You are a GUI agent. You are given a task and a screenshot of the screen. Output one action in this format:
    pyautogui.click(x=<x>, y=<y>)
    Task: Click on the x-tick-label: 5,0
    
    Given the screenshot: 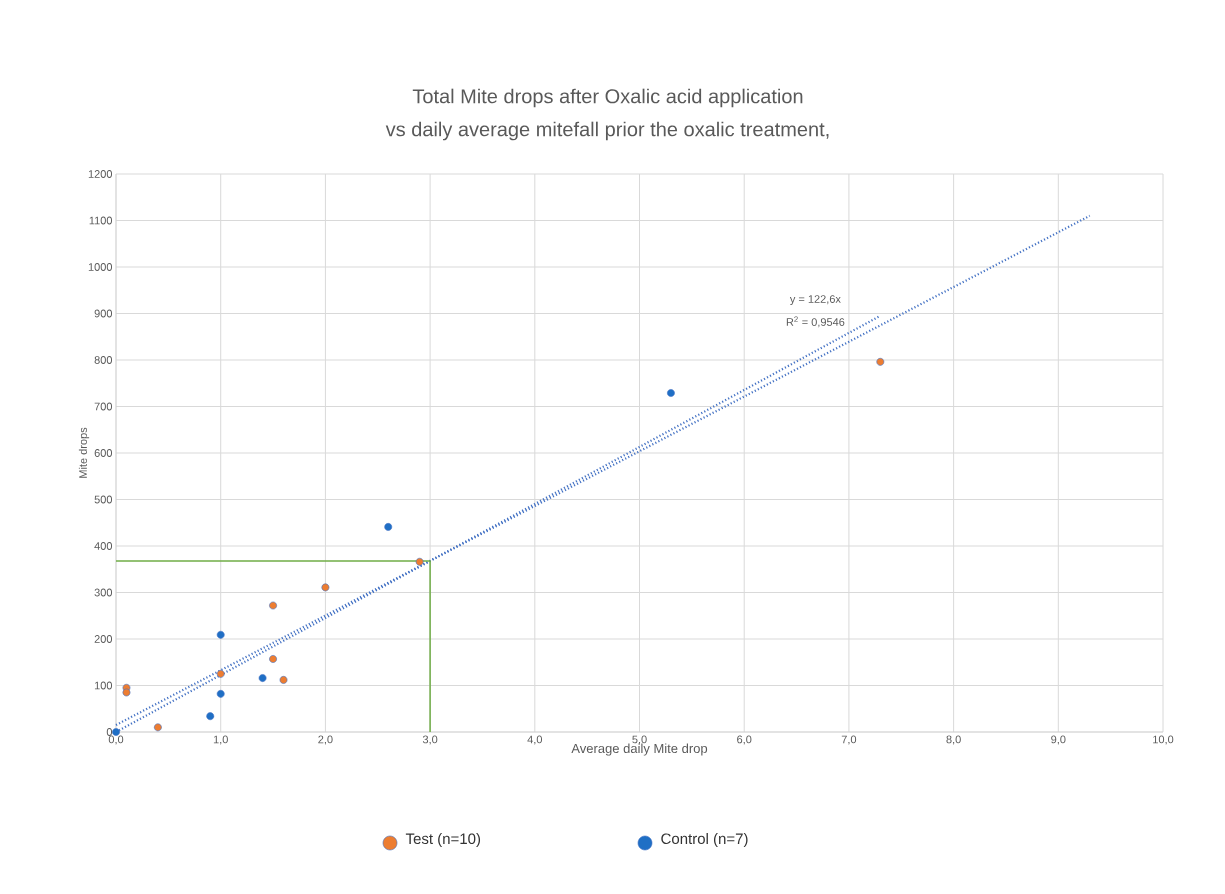 What is the action you would take?
    pyautogui.click(x=639, y=740)
    